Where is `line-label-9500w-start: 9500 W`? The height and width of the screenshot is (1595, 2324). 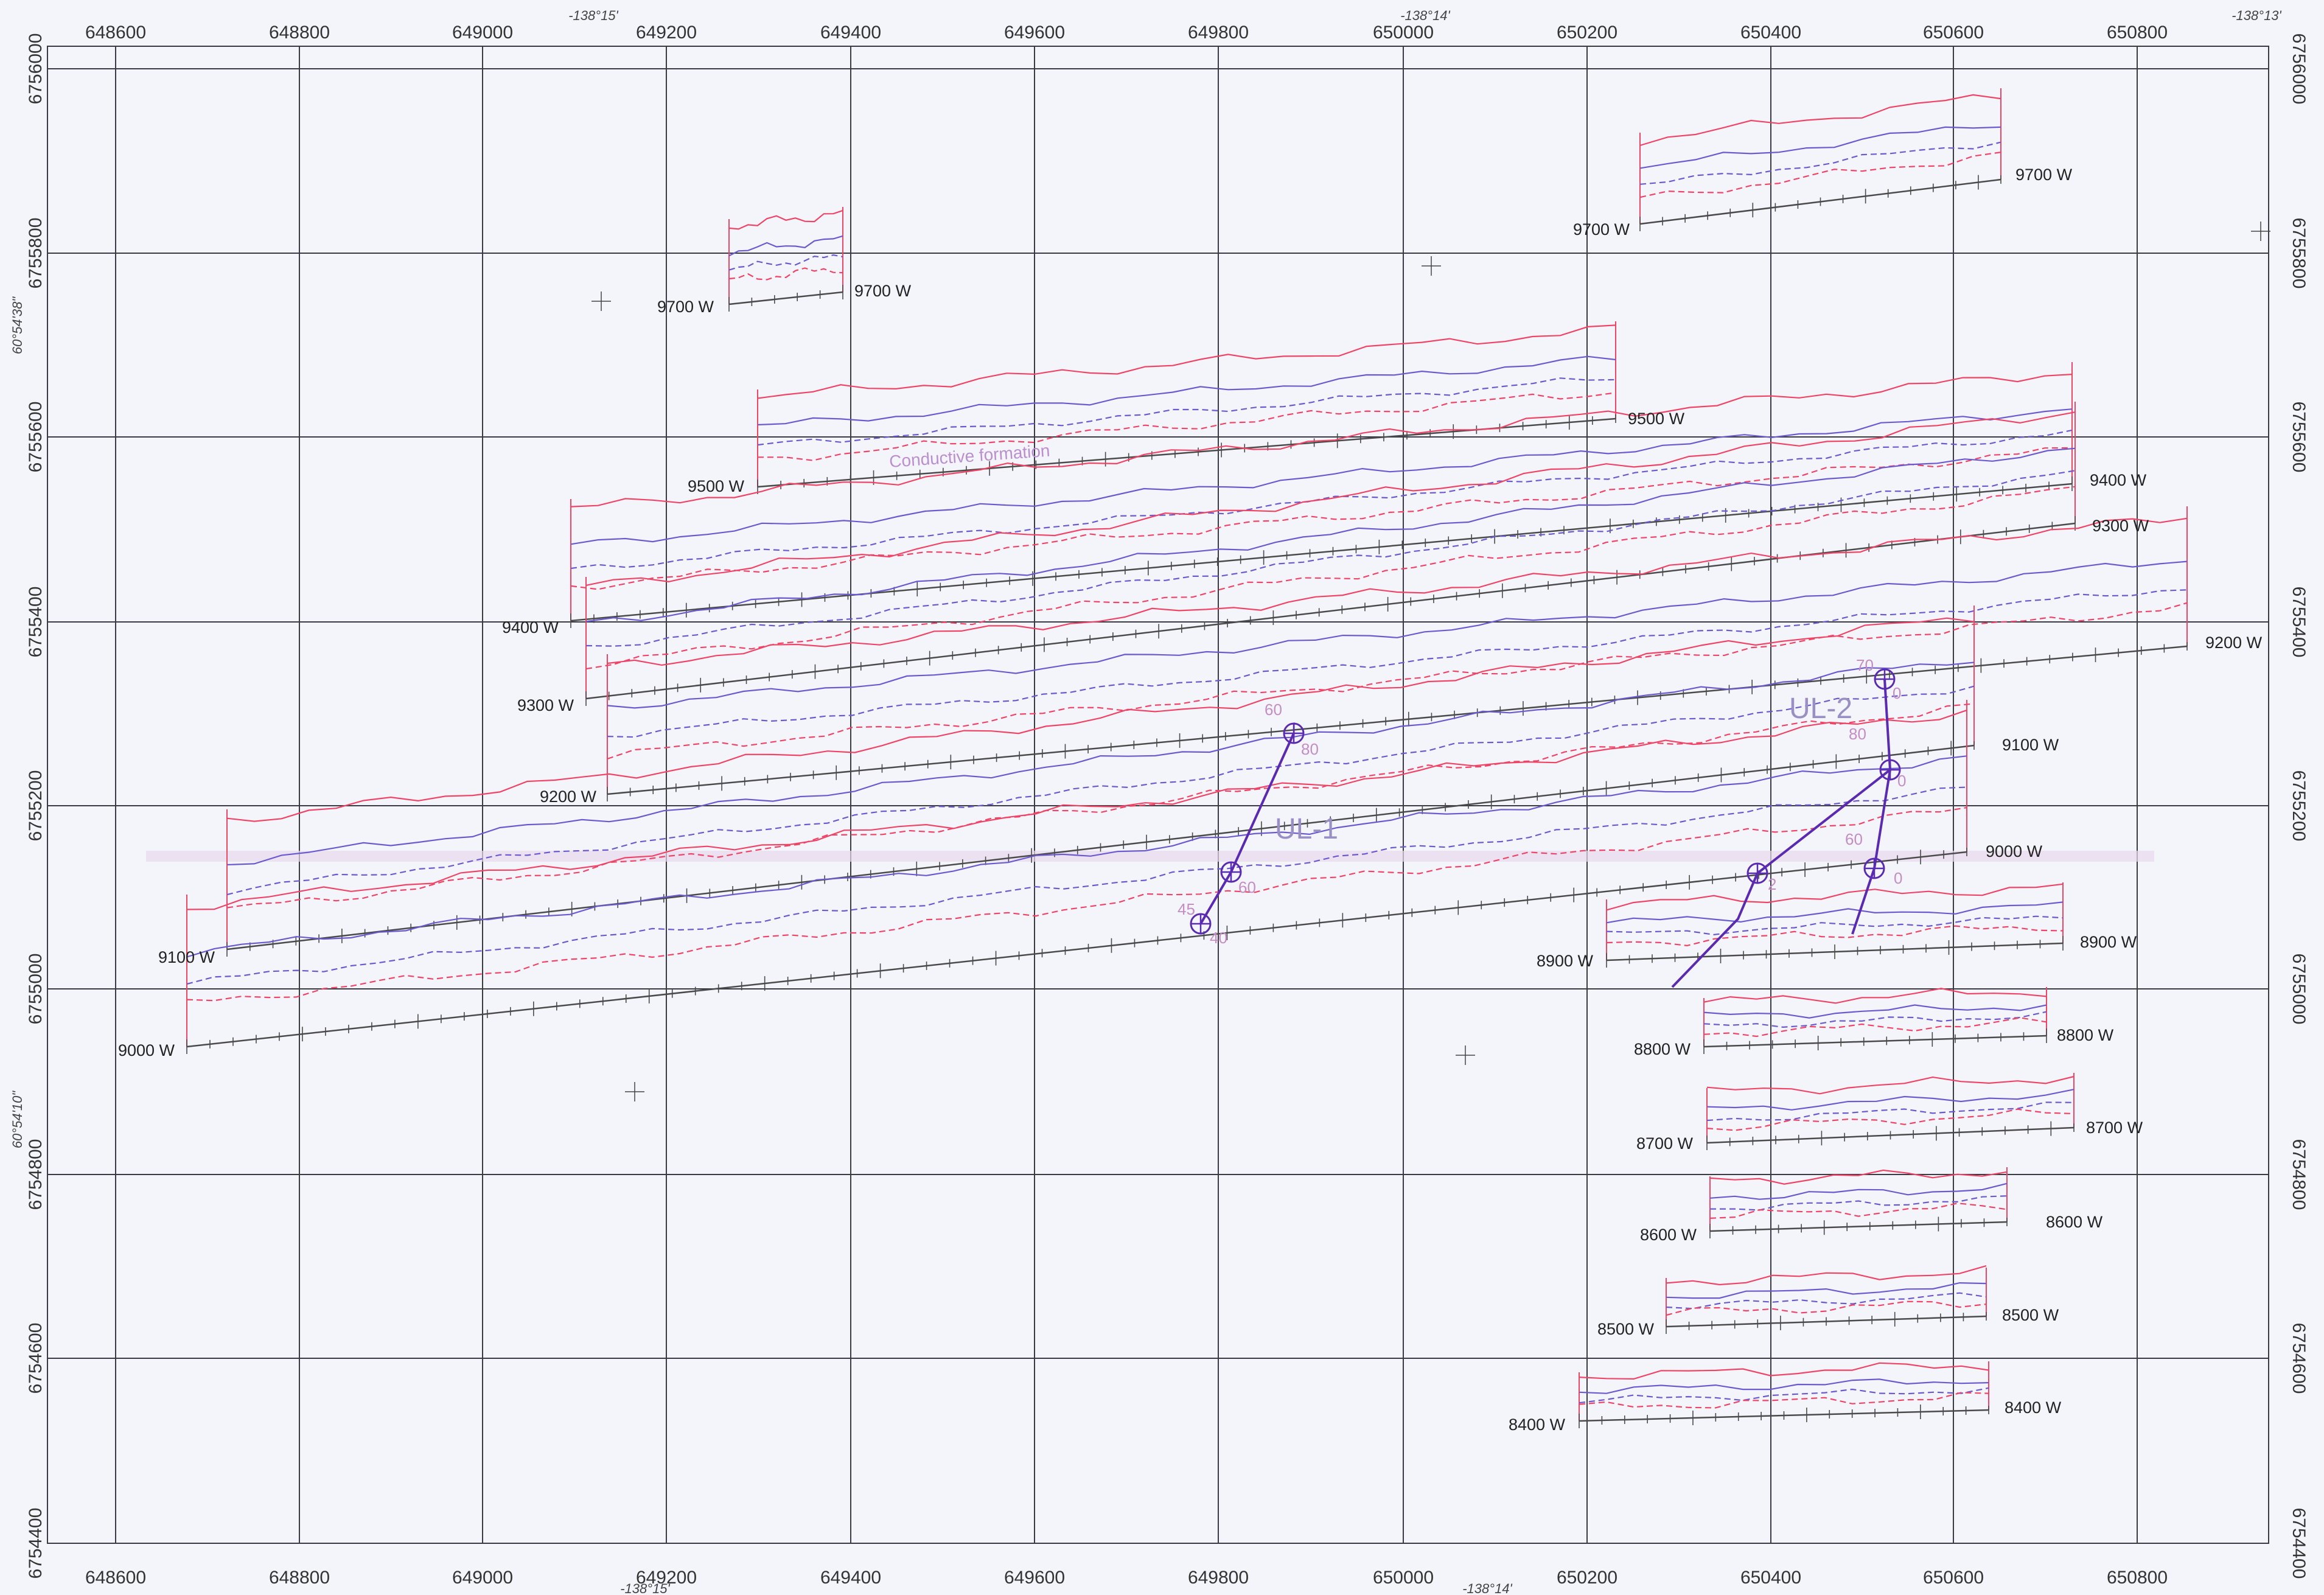
line-label-9500w-start: 9500 W is located at coordinates (716, 486).